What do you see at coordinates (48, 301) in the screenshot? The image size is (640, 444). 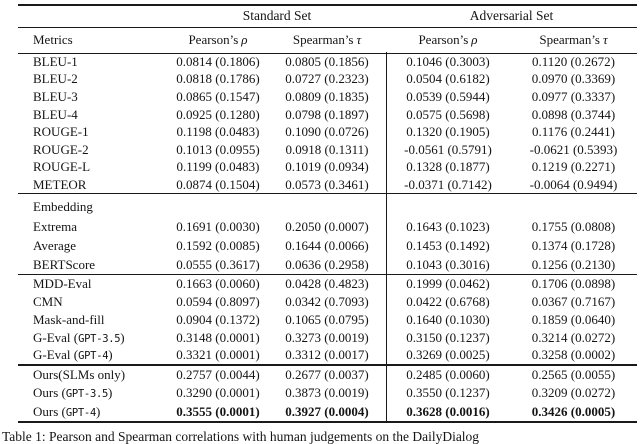 I see `metric-text: CMN` at bounding box center [48, 301].